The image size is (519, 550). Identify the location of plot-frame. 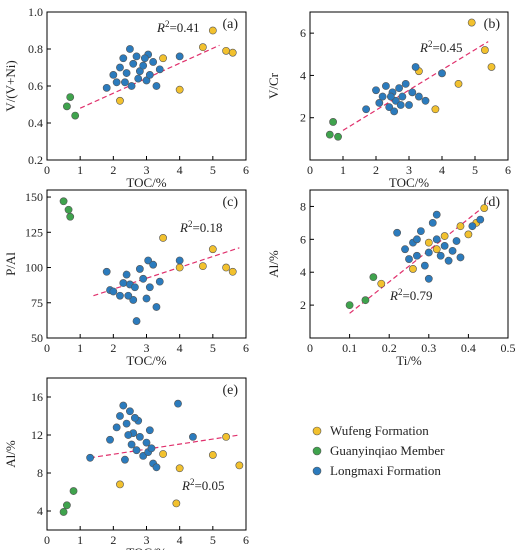
(409, 264).